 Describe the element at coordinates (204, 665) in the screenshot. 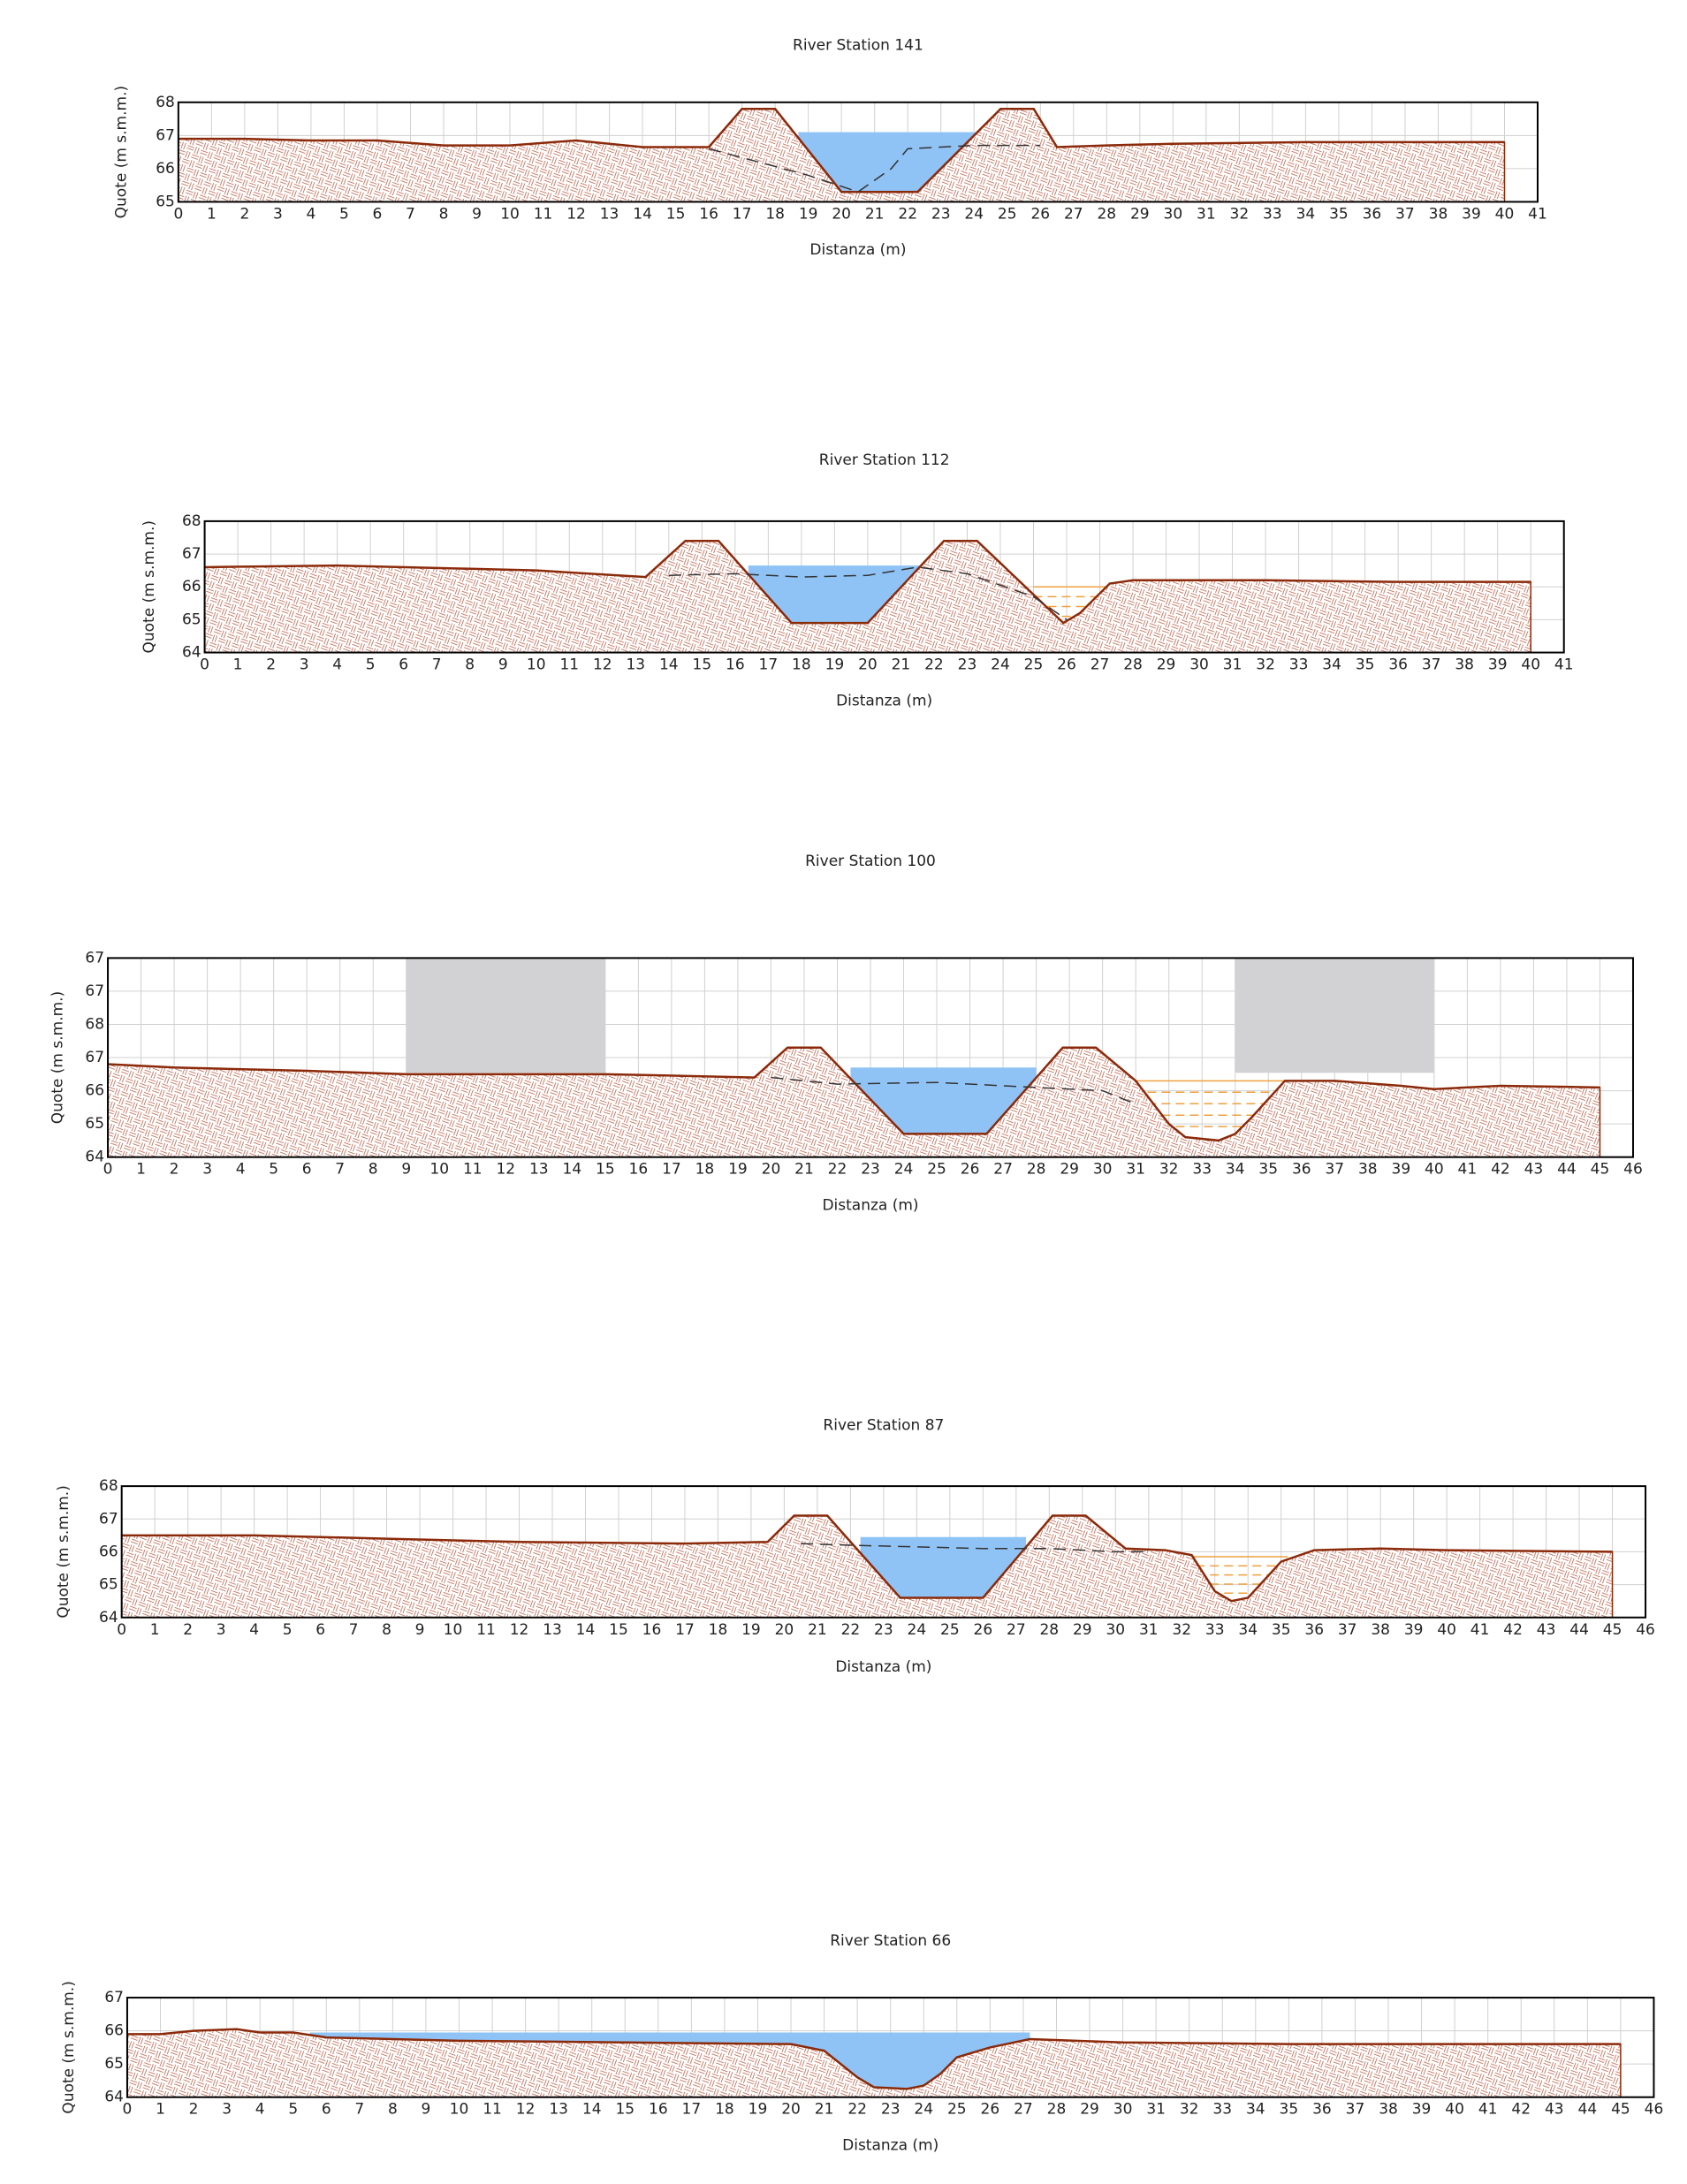

I see `x-tick-label: 0` at that location.